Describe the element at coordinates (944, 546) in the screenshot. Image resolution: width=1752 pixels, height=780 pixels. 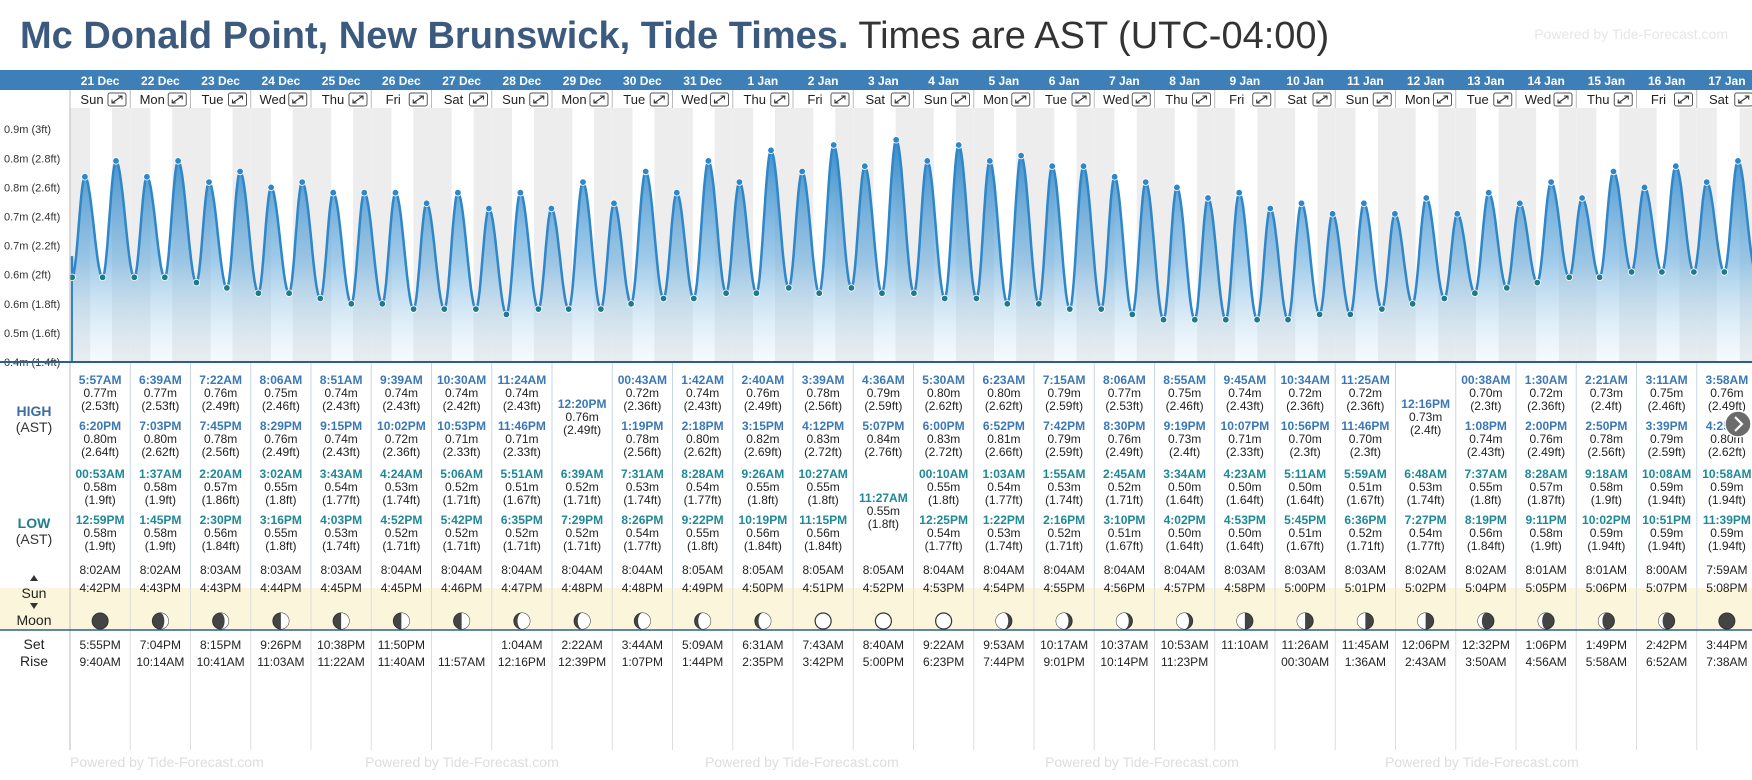
I see `low-tide-2-height-ft: (1.77ft)` at that location.